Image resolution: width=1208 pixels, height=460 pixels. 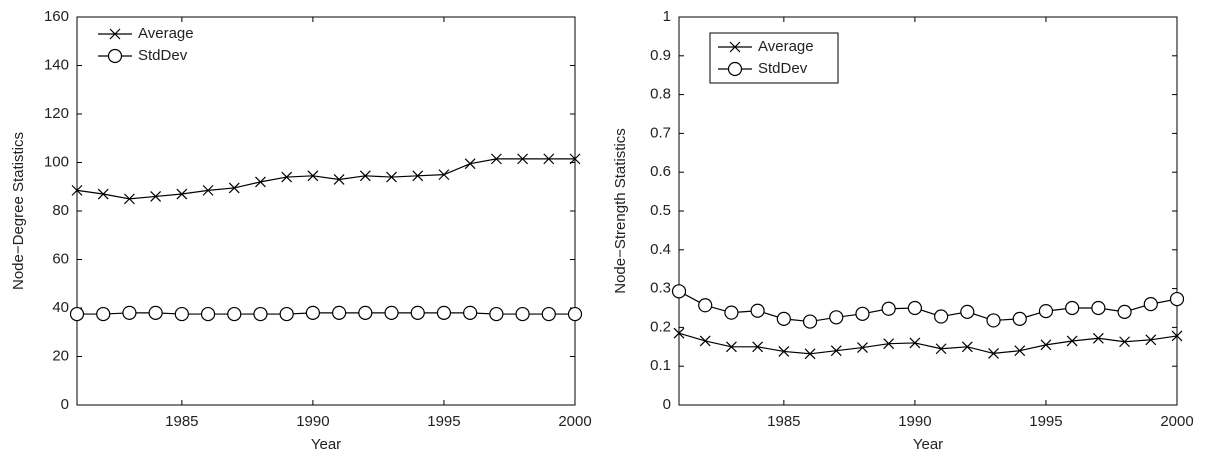 What do you see at coordinates (660, 326) in the screenshot?
I see `y-tick-label: 0.2` at bounding box center [660, 326].